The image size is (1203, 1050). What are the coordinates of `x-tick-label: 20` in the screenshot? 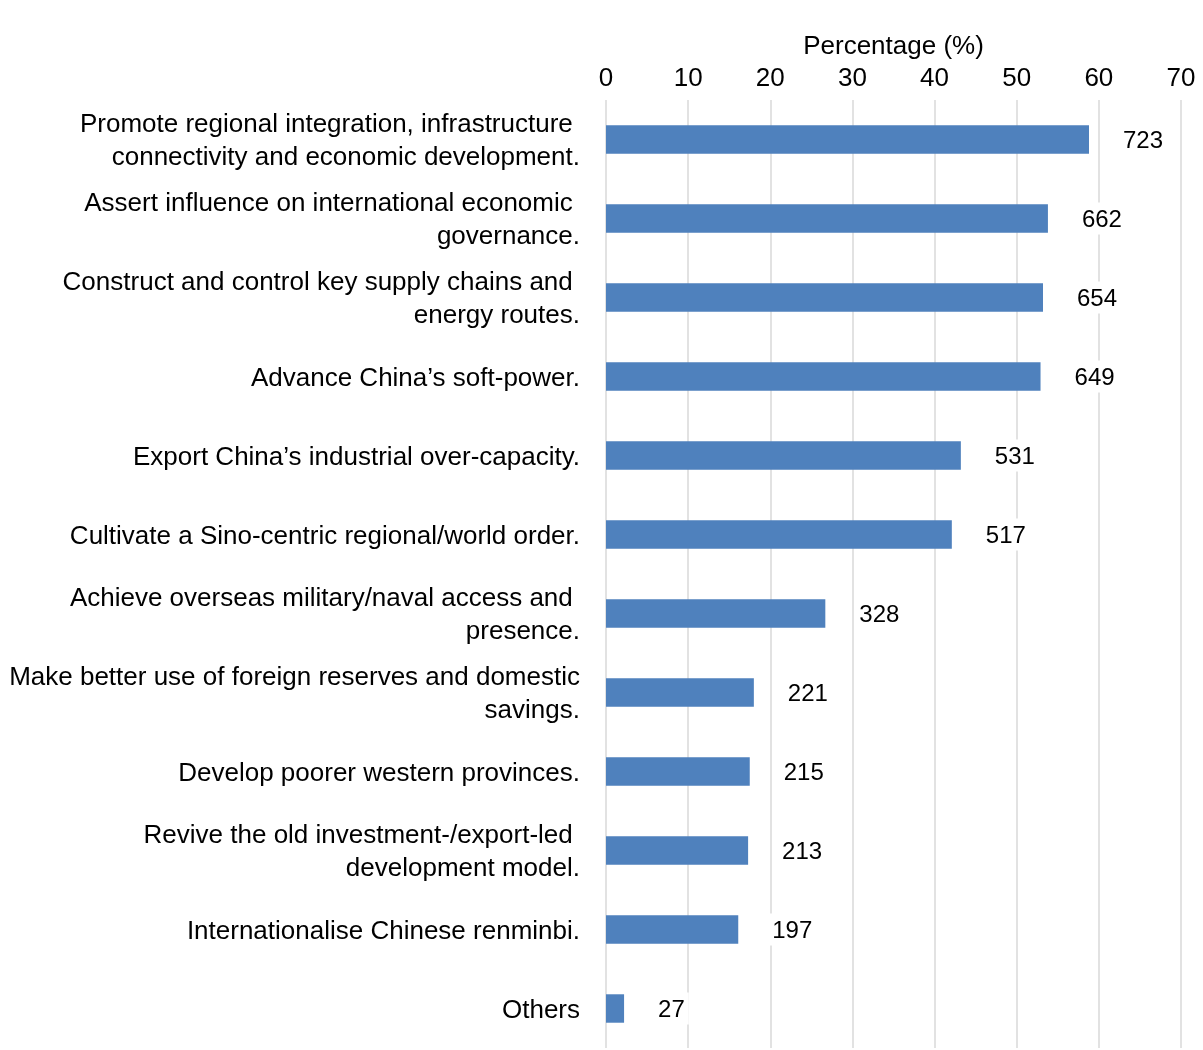 It's located at (770, 77).